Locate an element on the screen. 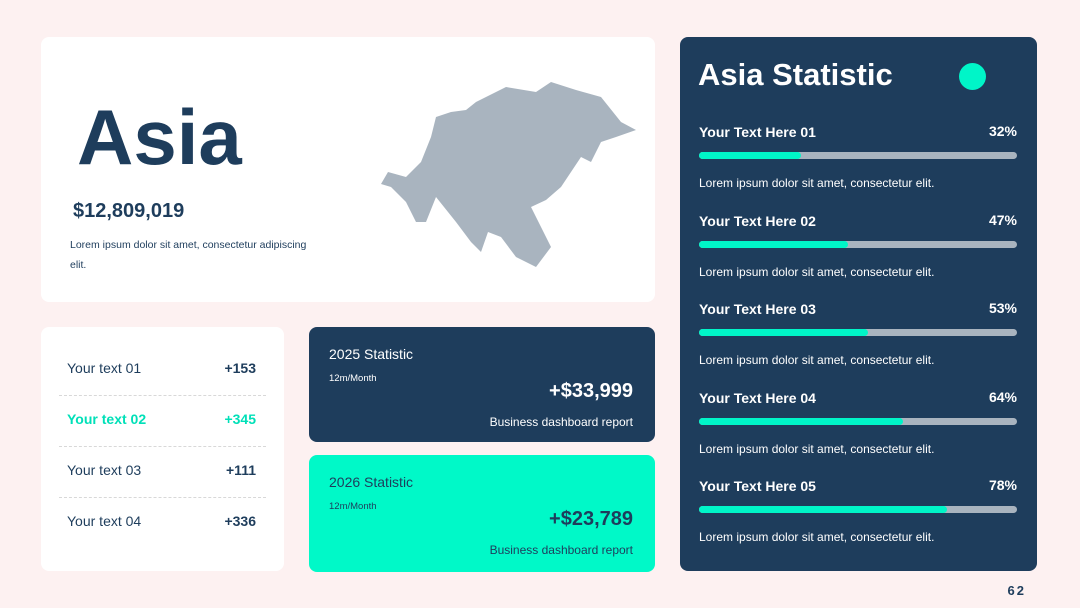  stat-label: Your Text Here 03 is located at coordinates (757, 309).